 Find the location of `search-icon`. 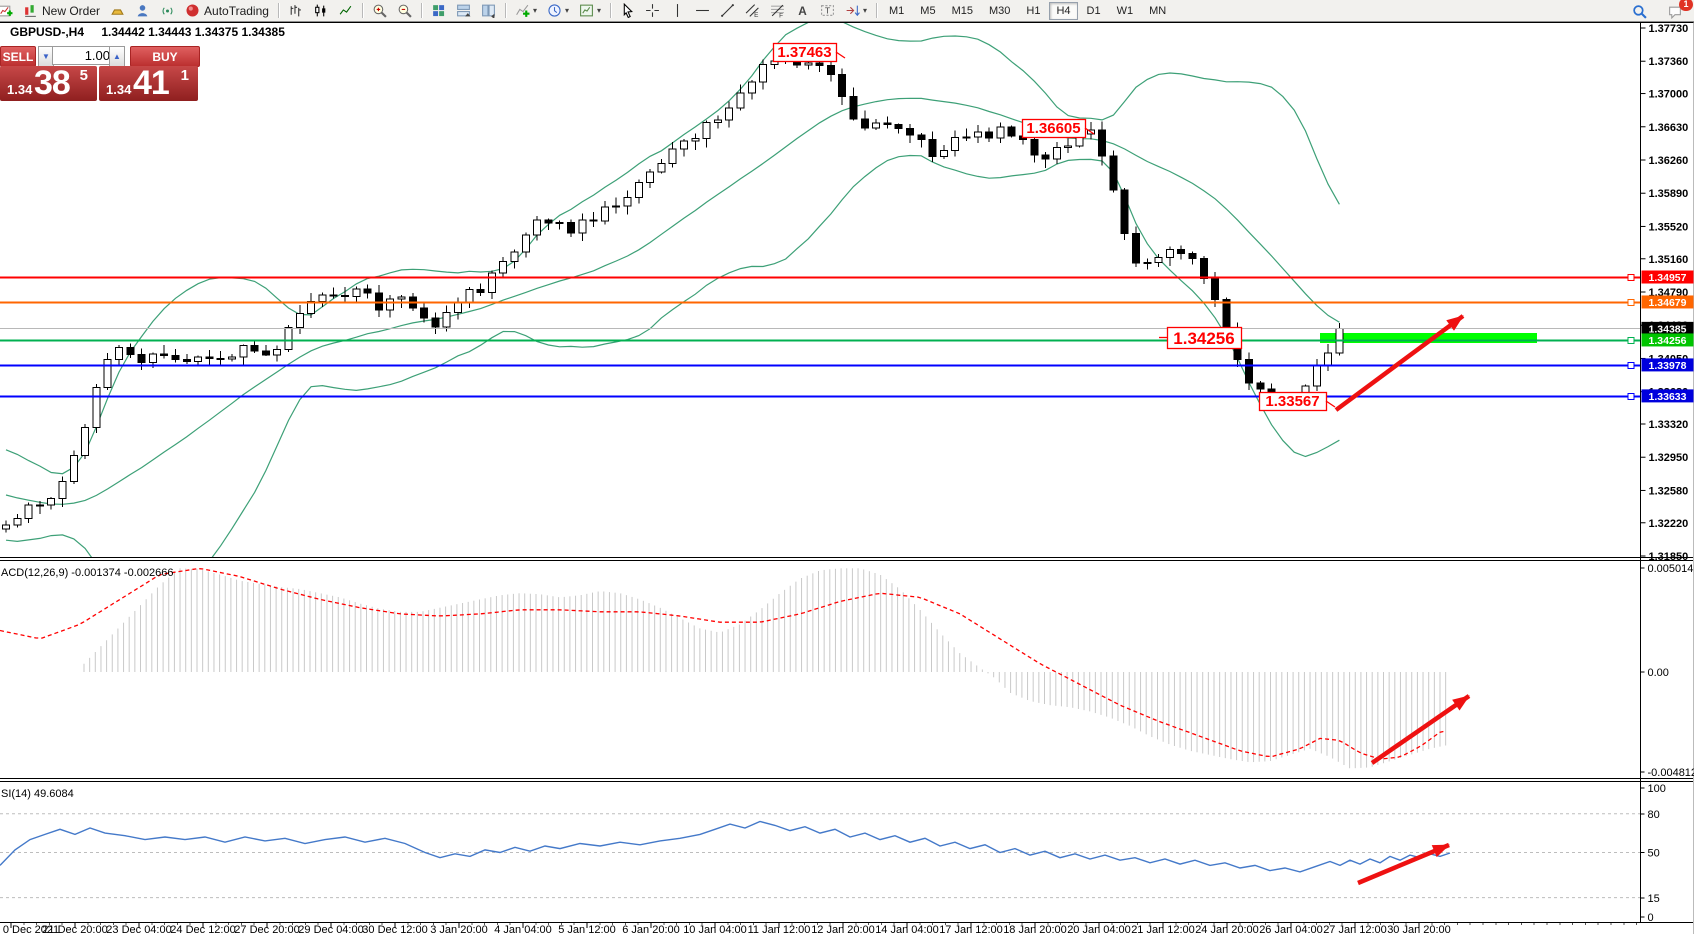

search-icon is located at coordinates (1639, 11).